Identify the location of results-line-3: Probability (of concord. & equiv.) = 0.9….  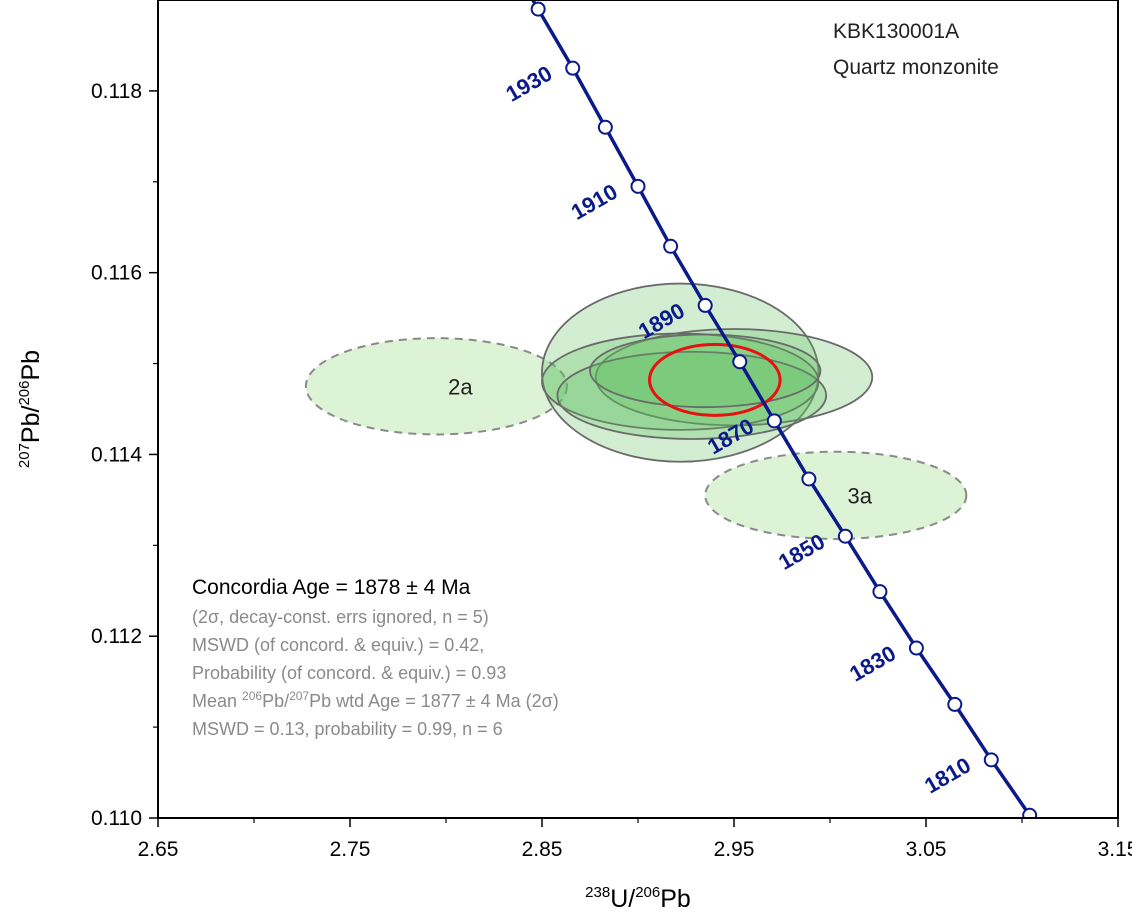
(349, 673).